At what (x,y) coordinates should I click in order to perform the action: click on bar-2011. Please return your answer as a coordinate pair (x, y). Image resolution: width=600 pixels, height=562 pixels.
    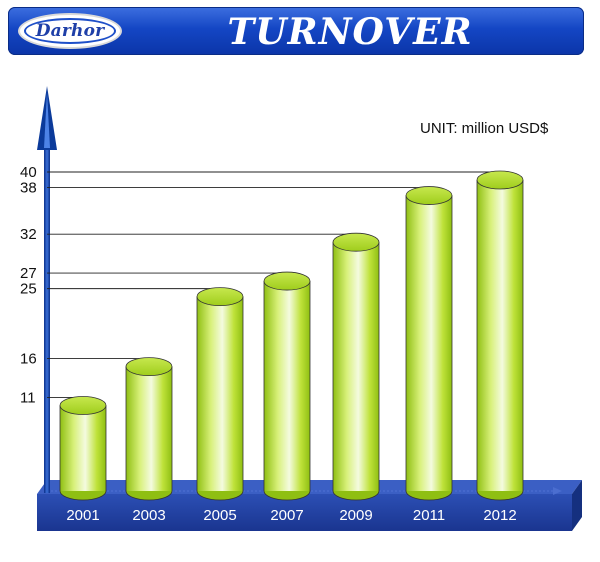
    Looking at the image, I should click on (429, 343).